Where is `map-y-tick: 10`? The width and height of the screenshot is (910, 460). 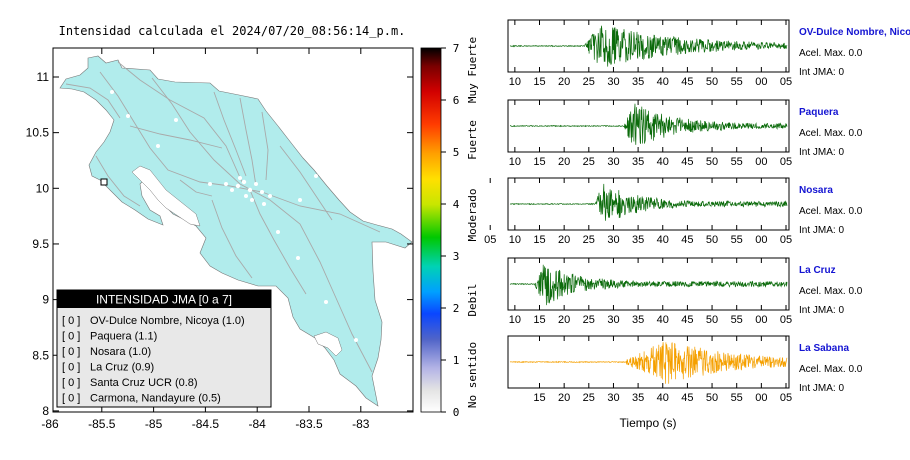
map-y-tick: 10 is located at coordinates (43, 188).